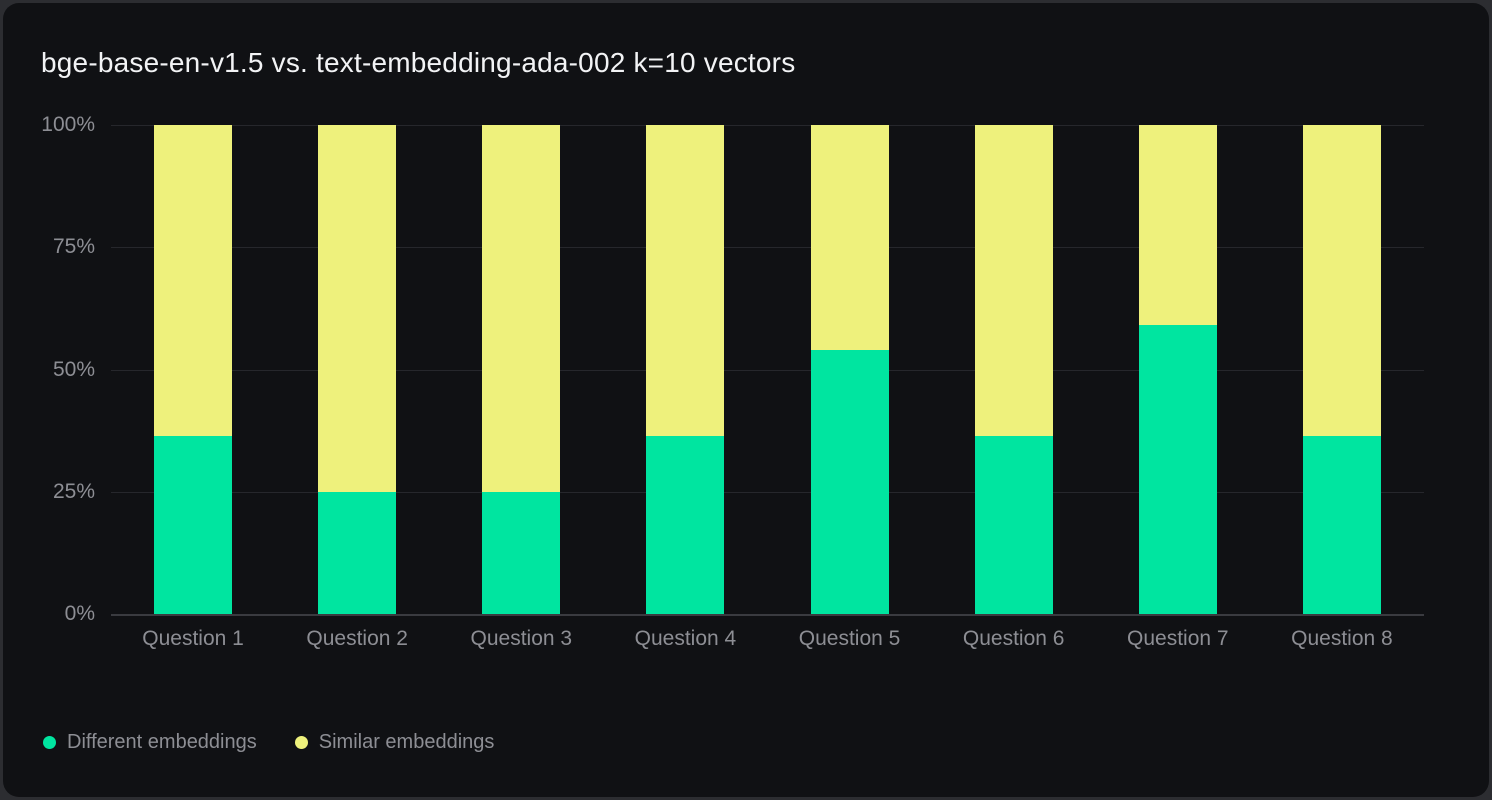  I want to click on y-tick-label-50: 50%, so click(73, 369).